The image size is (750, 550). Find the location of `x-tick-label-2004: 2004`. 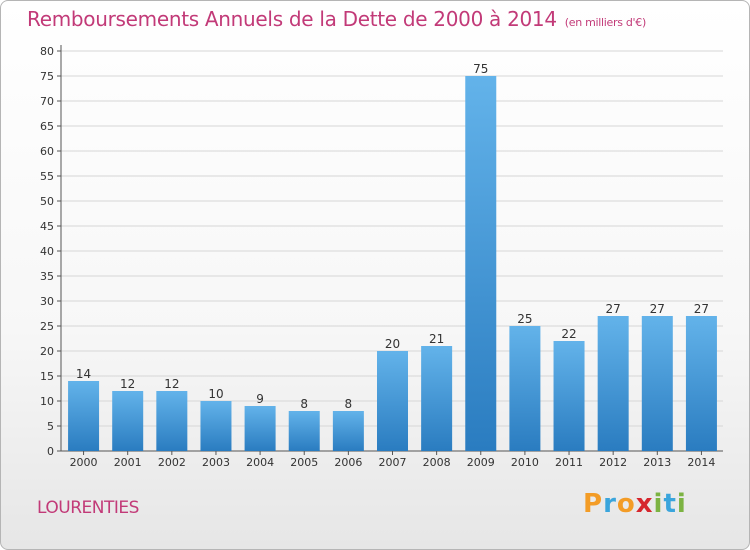

x-tick-label-2004: 2004 is located at coordinates (260, 462).